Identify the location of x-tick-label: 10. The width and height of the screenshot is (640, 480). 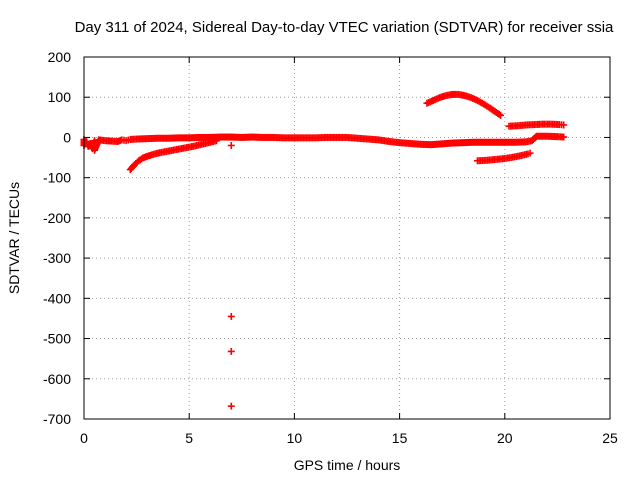
(295, 438).